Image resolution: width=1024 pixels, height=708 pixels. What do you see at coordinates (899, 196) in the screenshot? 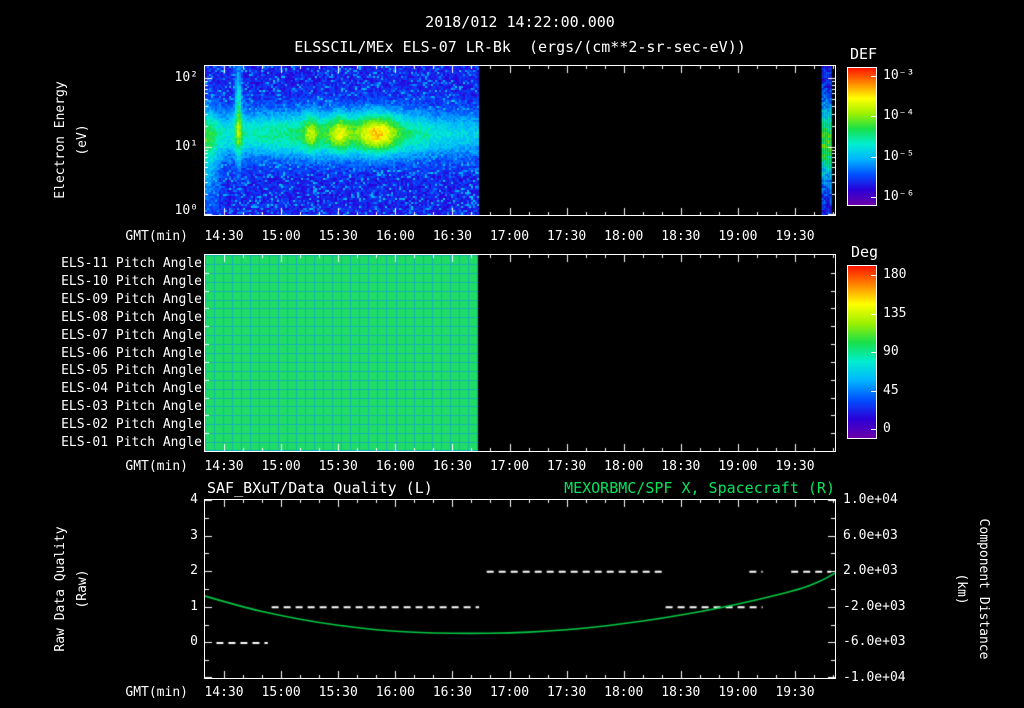
I see `colorbar1-tick-10⁻⁶: 10⁻⁶` at bounding box center [899, 196].